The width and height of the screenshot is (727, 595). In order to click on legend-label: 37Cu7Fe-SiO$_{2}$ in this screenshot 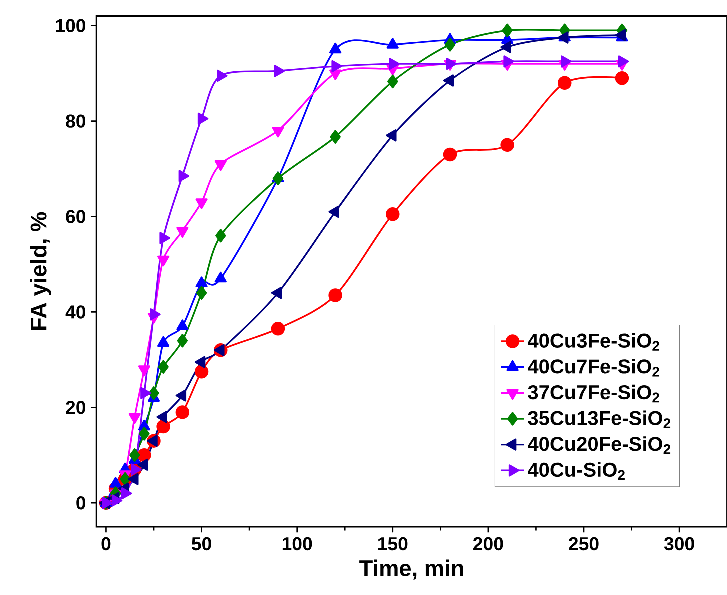, I will do `click(594, 393)`.